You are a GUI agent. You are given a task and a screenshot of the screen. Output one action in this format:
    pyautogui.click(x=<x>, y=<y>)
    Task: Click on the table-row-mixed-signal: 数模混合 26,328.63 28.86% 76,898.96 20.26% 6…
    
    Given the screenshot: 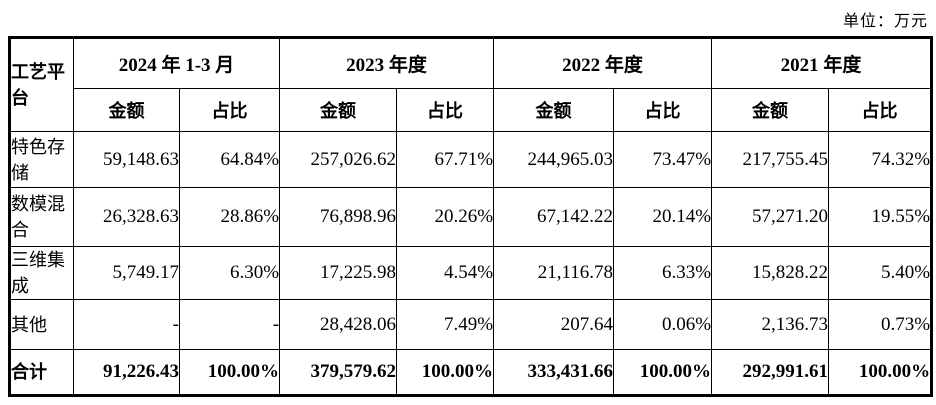 What is the action you would take?
    pyautogui.click(x=471, y=217)
    